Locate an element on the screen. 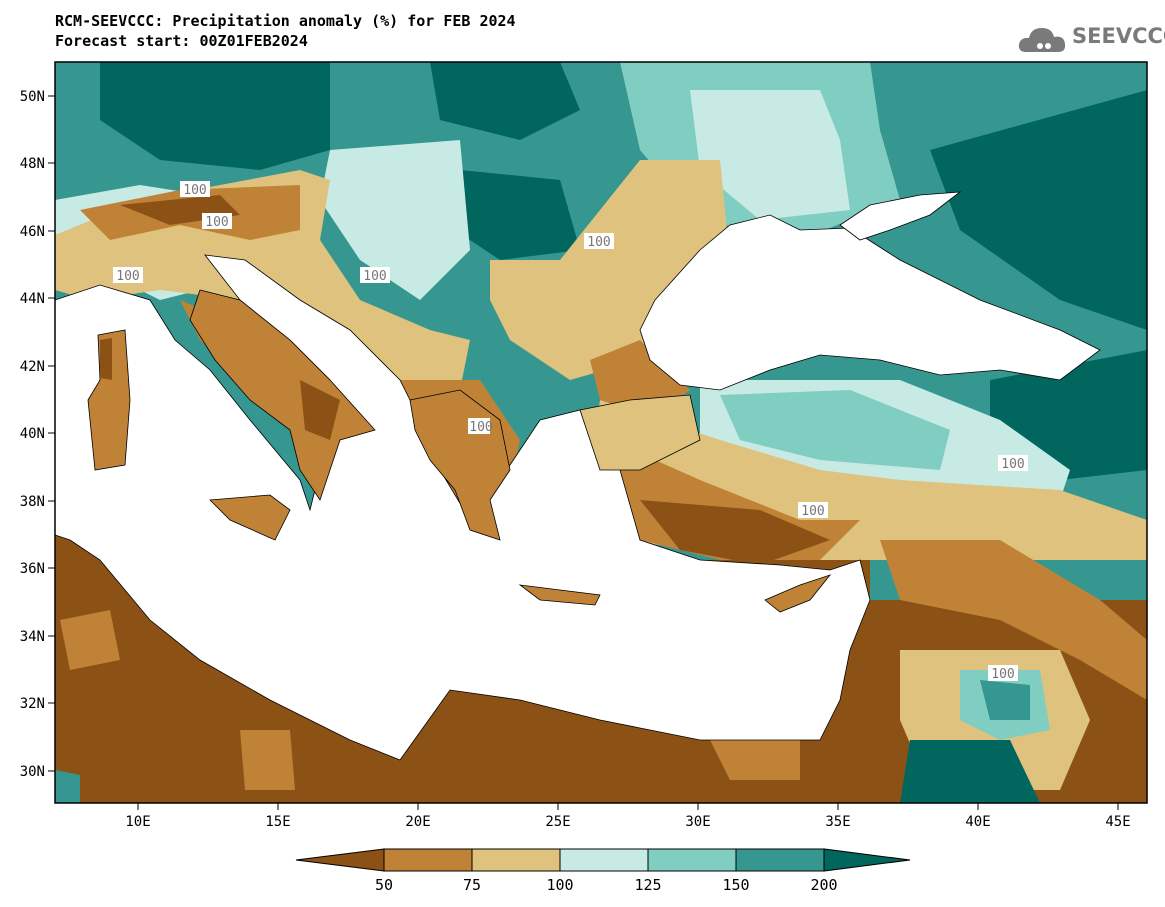 Image resolution: width=1165 pixels, height=907 pixels. colorbar-tick-label: 125 is located at coordinates (647, 885).